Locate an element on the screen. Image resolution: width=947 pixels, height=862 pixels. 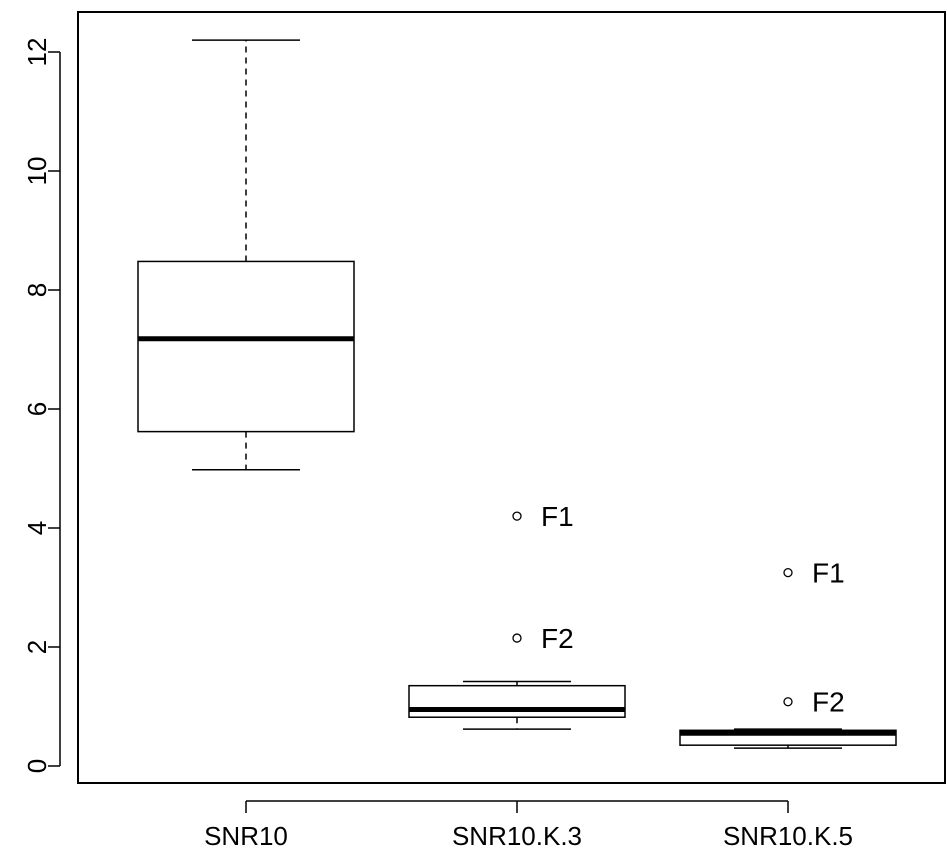
x-tick-label: SNR10 is located at coordinates (246, 836).